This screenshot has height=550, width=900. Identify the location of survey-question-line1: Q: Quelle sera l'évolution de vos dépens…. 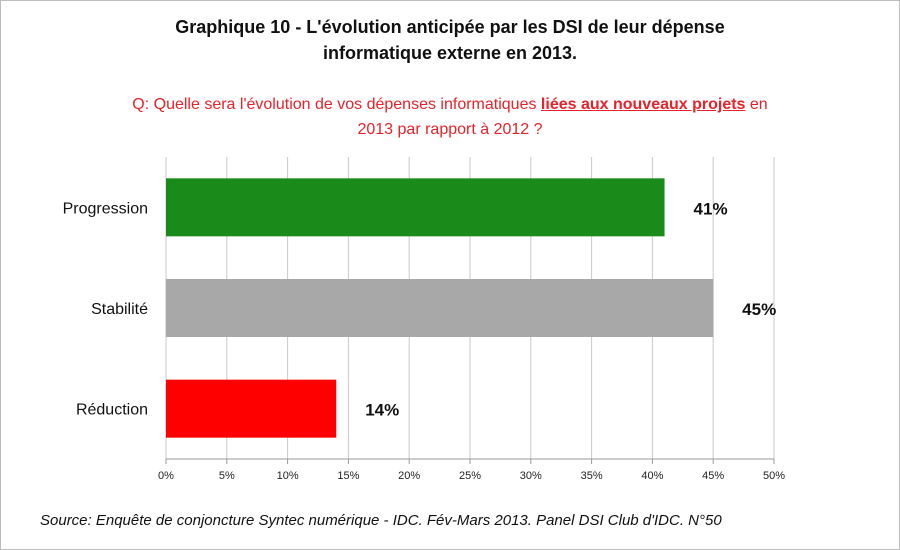
(450, 104).